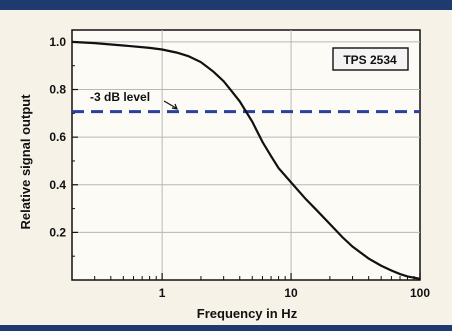  I want to click on y-axis-label: Relative signal output, so click(25, 162).